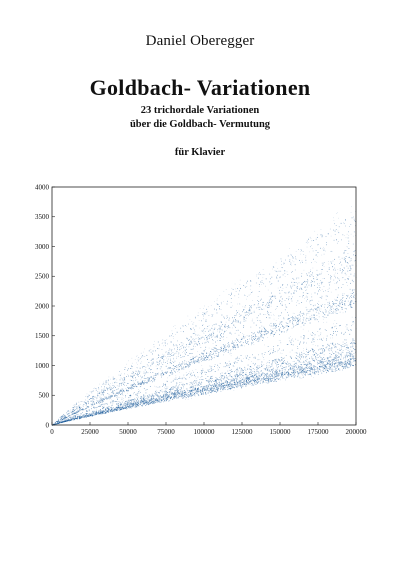 This screenshot has height=566, width=400. Describe the element at coordinates (200, 41) in the screenshot. I see `author-name: Daniel Oberegger` at that location.